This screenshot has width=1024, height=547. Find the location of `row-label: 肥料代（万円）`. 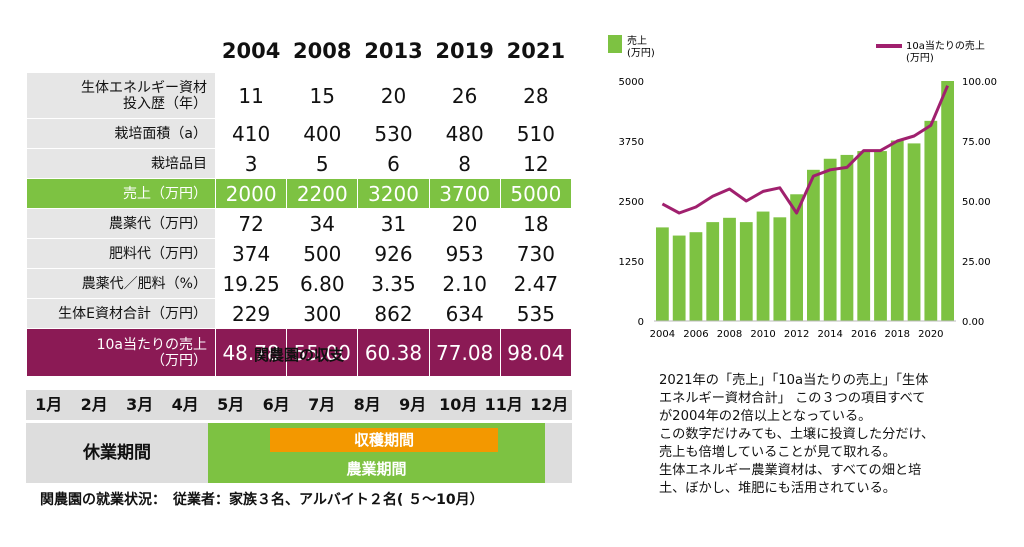

row-label: 肥料代（万円） is located at coordinates (121, 253).